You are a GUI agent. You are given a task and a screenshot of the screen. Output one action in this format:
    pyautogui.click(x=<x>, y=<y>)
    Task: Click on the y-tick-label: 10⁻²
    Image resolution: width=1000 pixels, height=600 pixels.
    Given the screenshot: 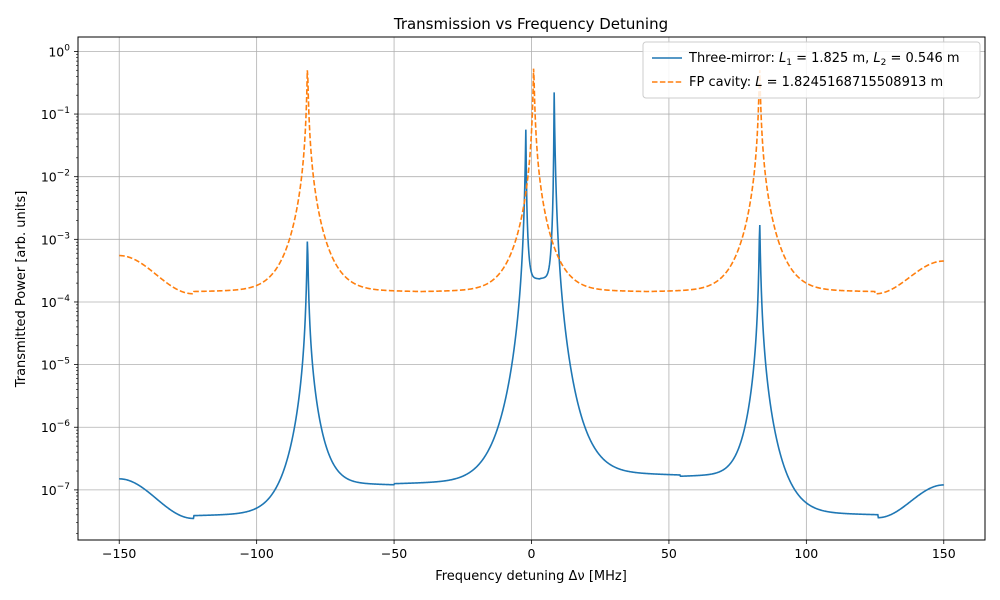 What is the action you would take?
    pyautogui.click(x=55, y=177)
    